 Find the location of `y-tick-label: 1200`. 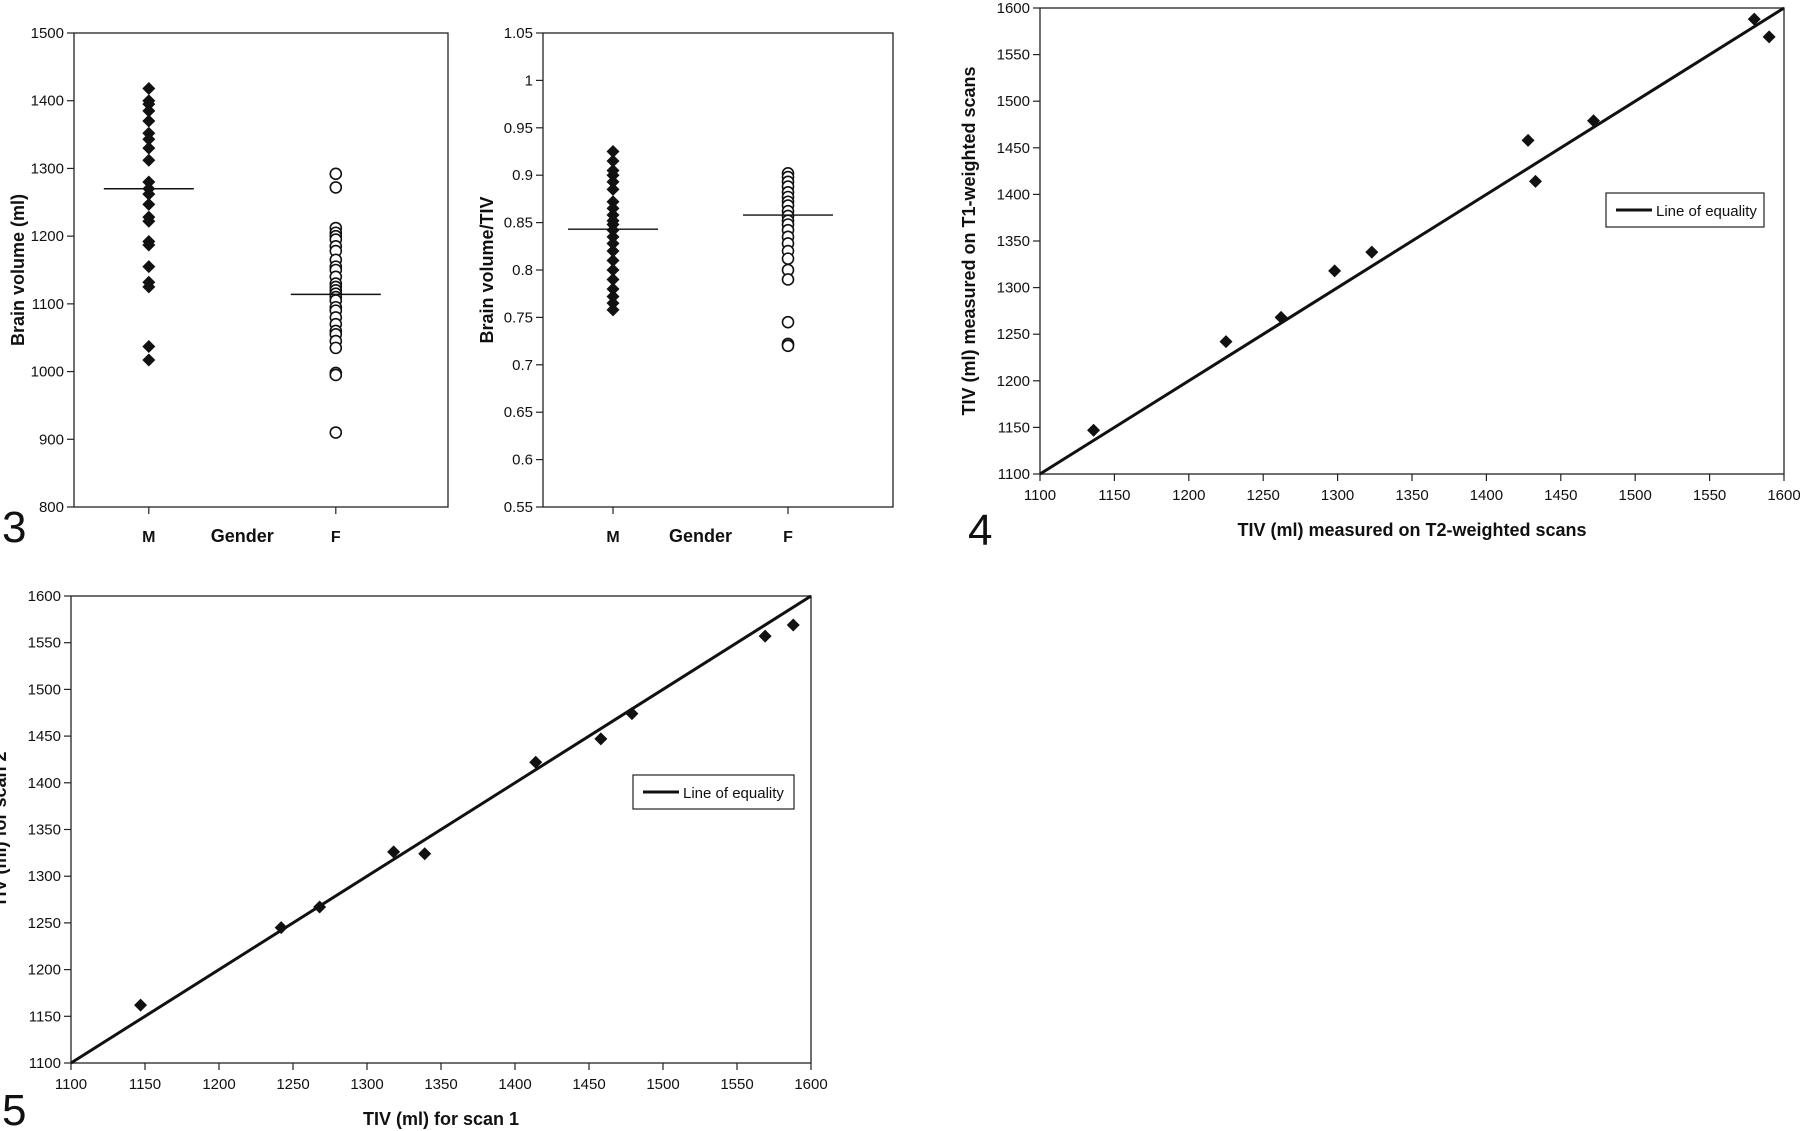

y-tick-label: 1200 is located at coordinates (44, 970).